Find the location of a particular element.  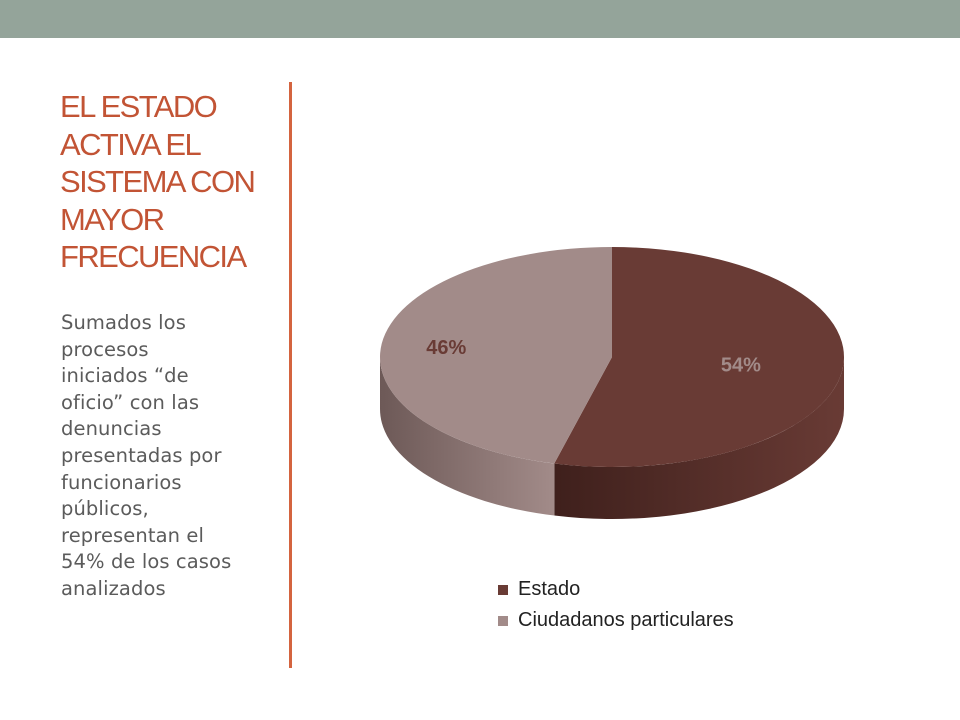

body-text-line: funcionarios is located at coordinates (121, 482).